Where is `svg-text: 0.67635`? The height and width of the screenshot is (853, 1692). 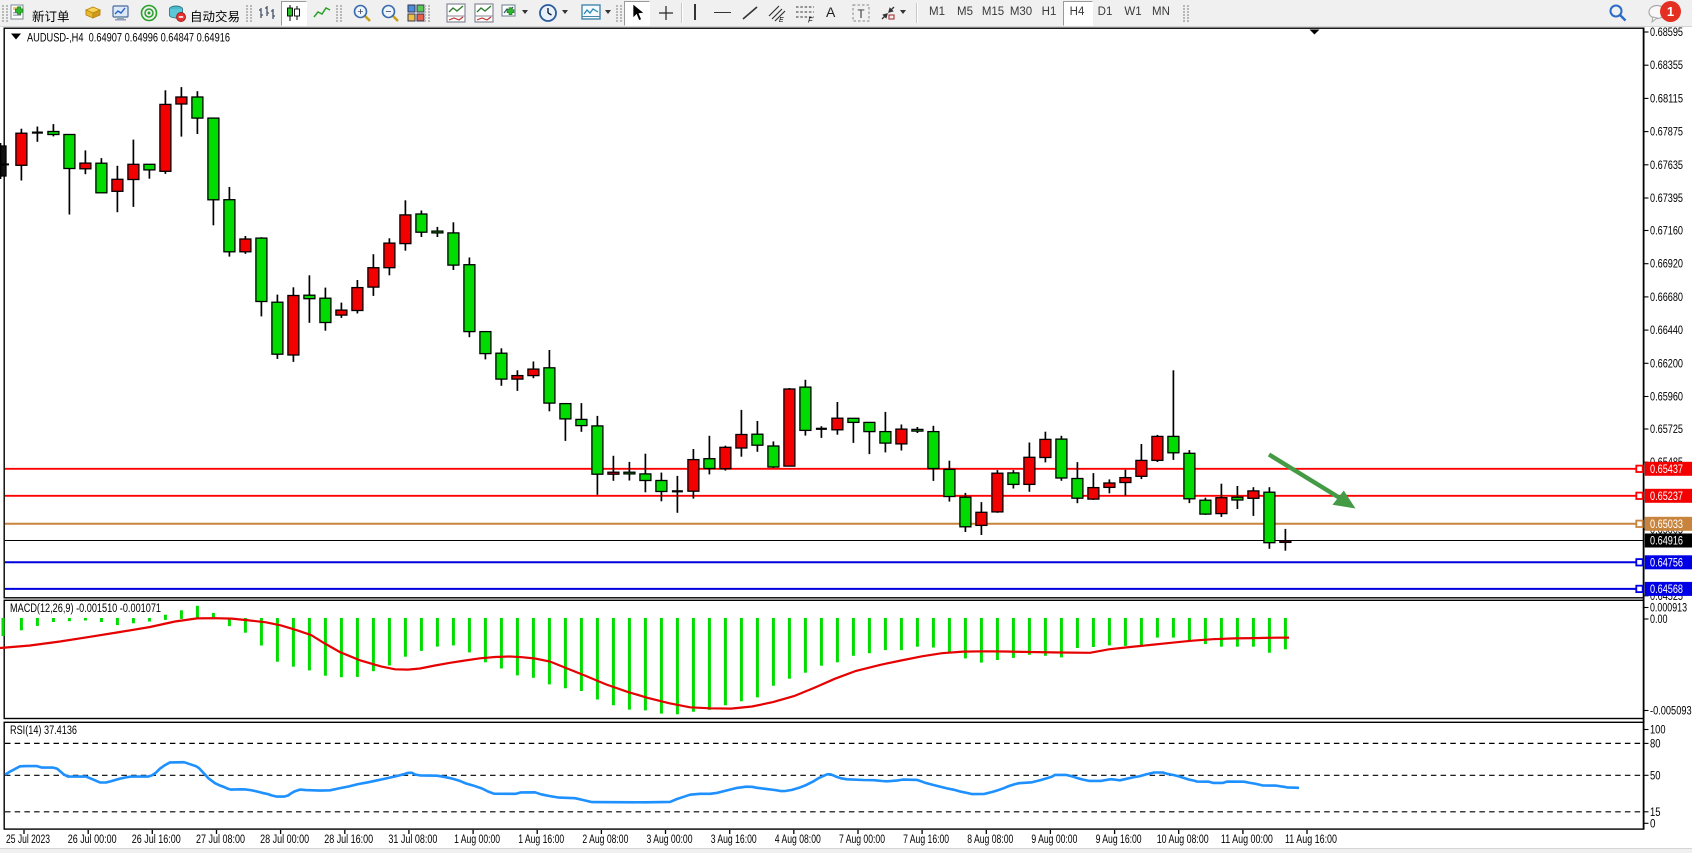 svg-text: 0.67635 is located at coordinates (1666, 166).